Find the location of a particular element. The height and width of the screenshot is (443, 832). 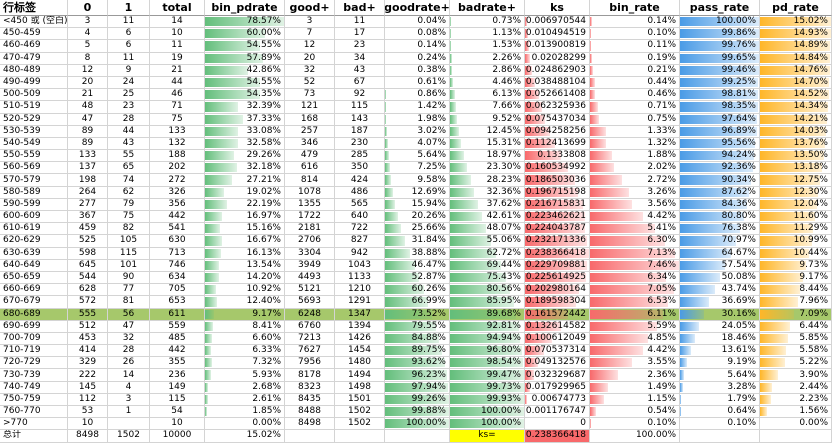

cell-text: 0.73% is located at coordinates (506, 21).